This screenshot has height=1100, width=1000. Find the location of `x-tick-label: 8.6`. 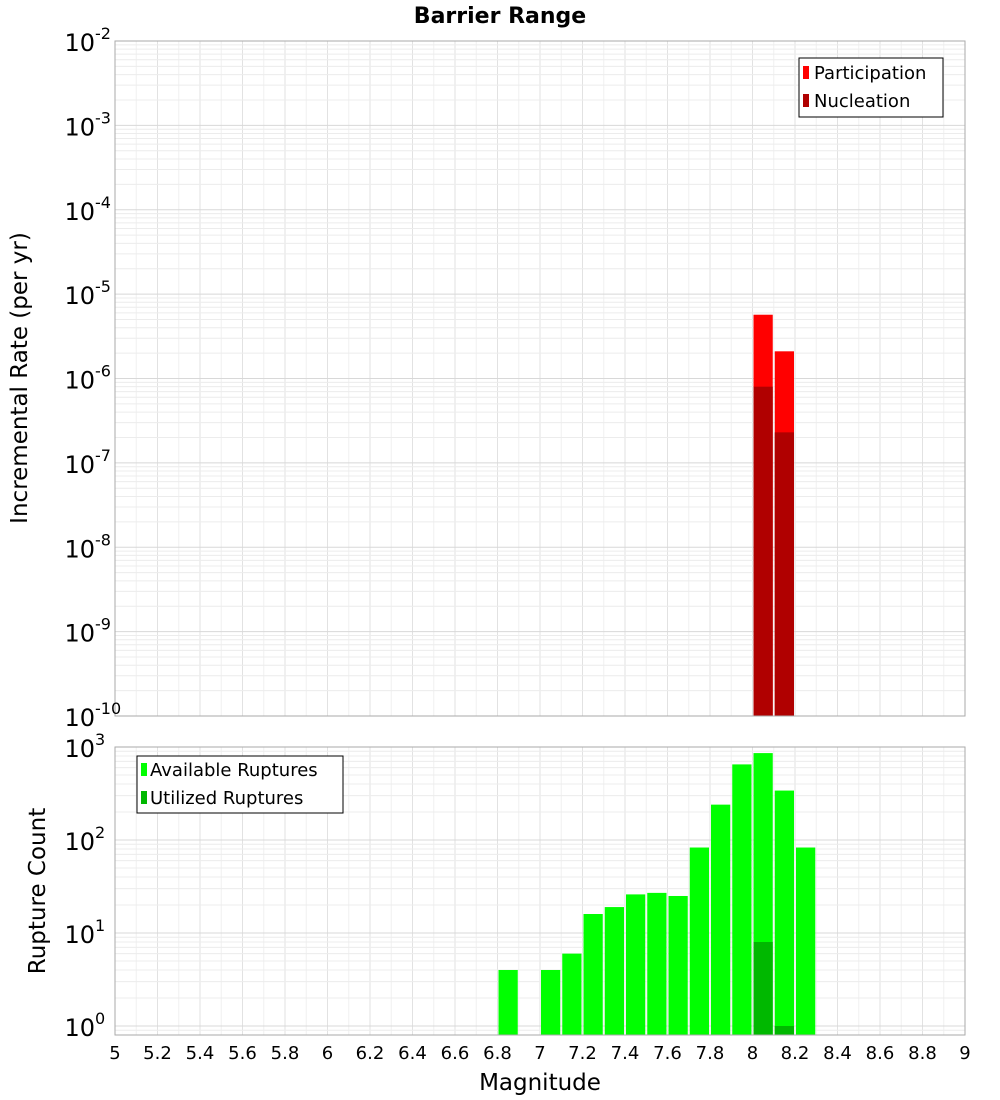

x-tick-label: 8.6 is located at coordinates (880, 1053).